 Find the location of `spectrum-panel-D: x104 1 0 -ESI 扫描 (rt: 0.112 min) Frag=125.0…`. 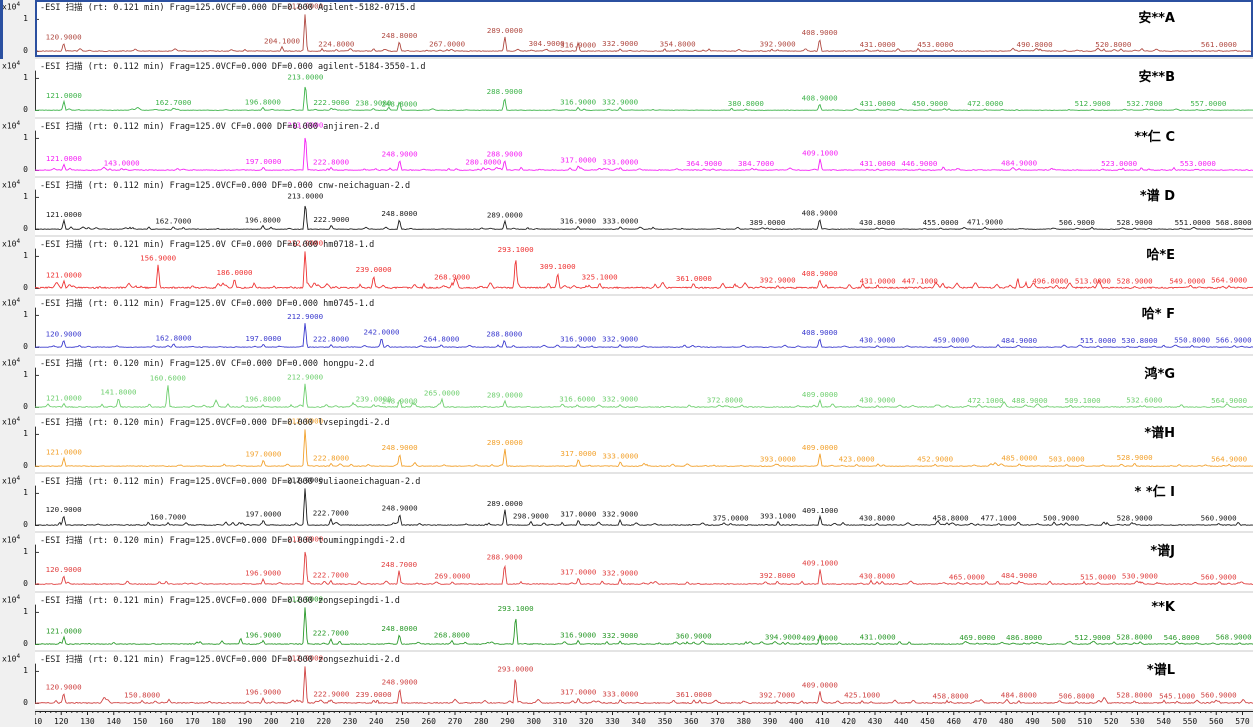

spectrum-panel-D: x104 1 0 -ESI 扫描 (rt: 0.112 min) Frag=125.0… is located at coordinates (626, 207).